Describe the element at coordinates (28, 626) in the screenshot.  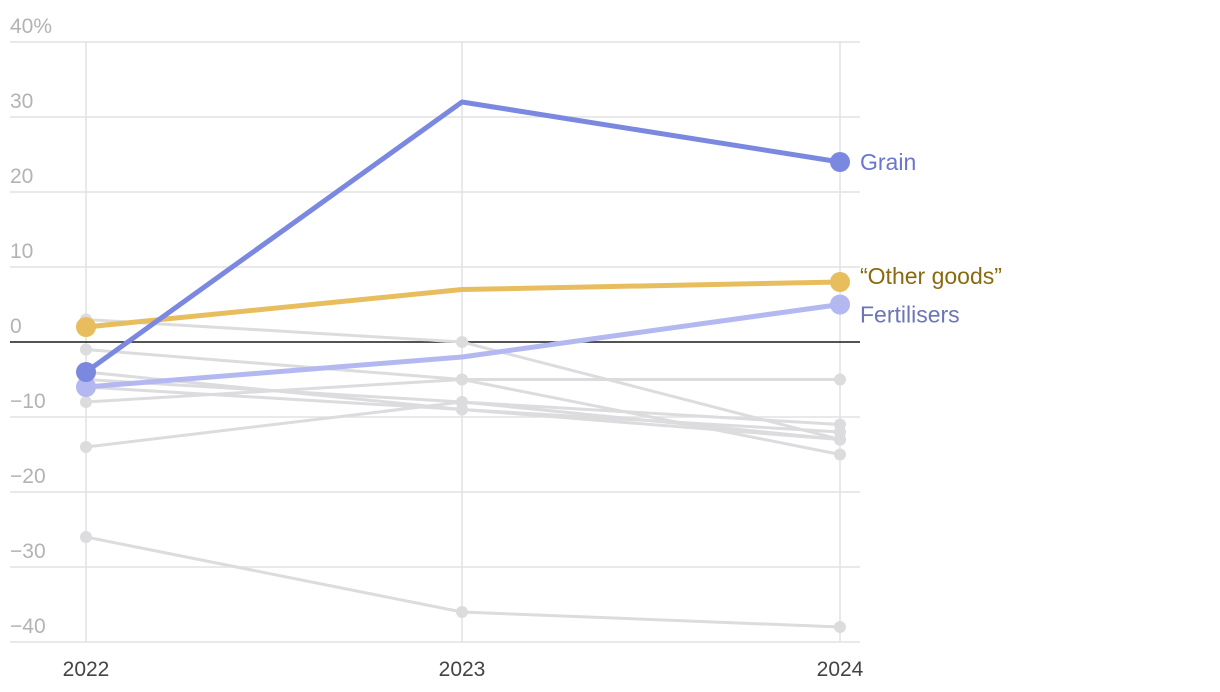
I see `y-tick-label: −40` at that location.